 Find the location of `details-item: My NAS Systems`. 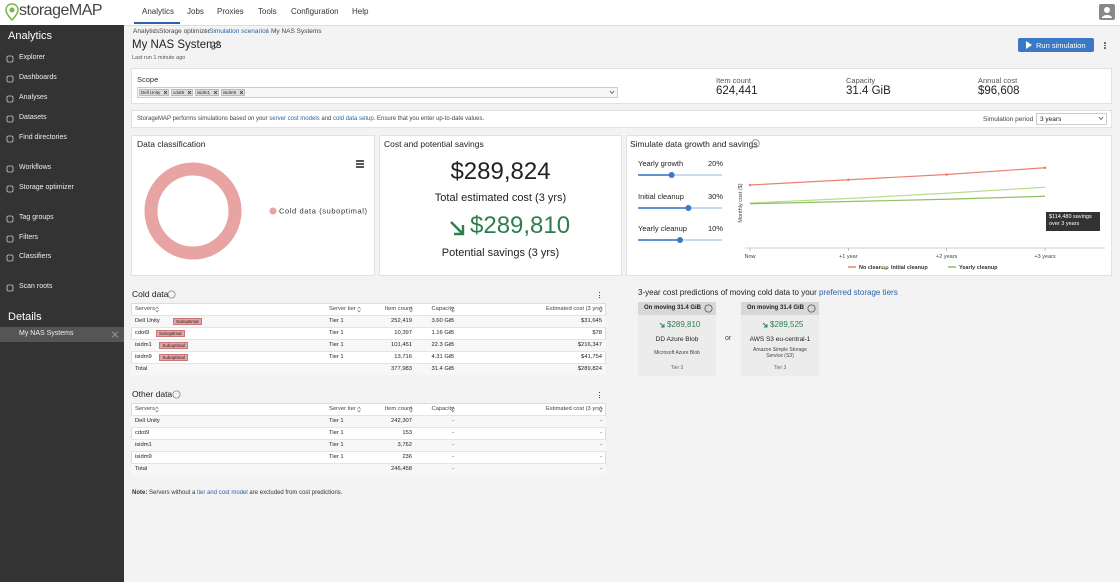

details-item: My NAS Systems is located at coordinates (46, 333).